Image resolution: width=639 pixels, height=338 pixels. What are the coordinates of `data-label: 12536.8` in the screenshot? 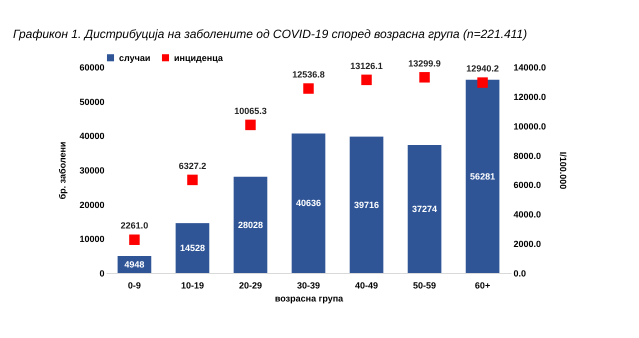 It's located at (308, 75).